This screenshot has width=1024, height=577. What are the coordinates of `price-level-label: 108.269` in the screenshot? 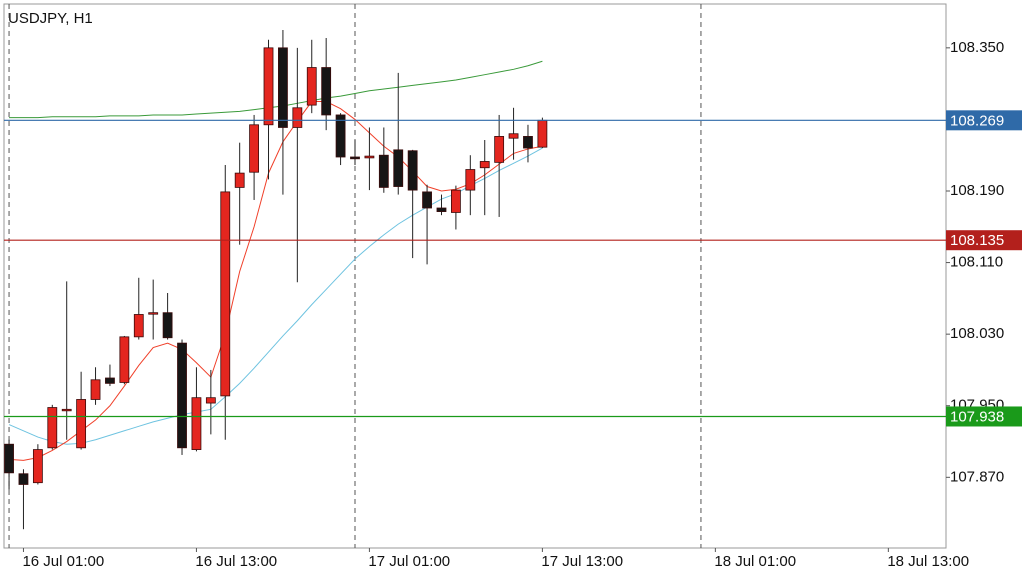 It's located at (977, 120).